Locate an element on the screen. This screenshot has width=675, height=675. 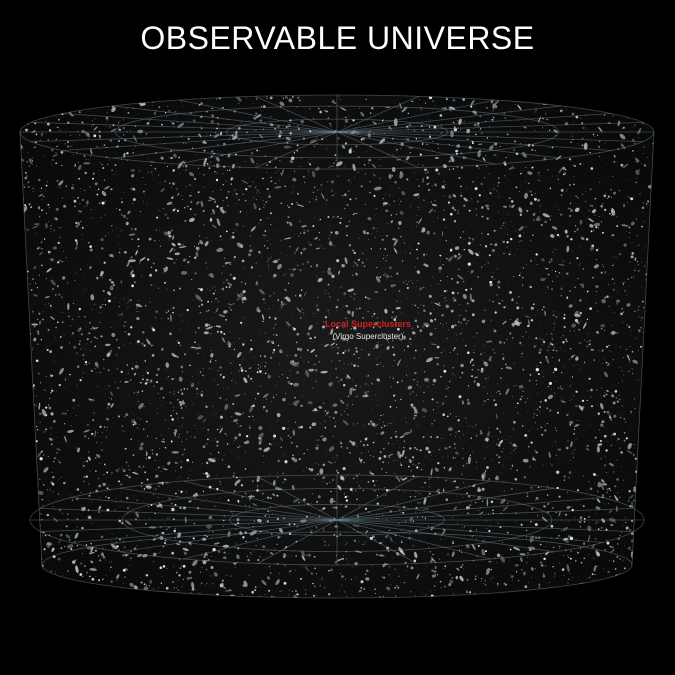
bottom-spokes is located at coordinates (337, 520).